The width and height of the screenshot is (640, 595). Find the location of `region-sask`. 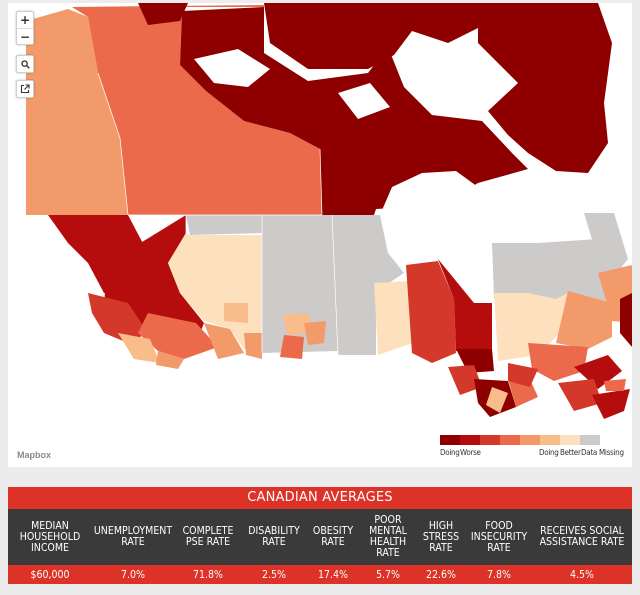

region-sask is located at coordinates (300, 284).